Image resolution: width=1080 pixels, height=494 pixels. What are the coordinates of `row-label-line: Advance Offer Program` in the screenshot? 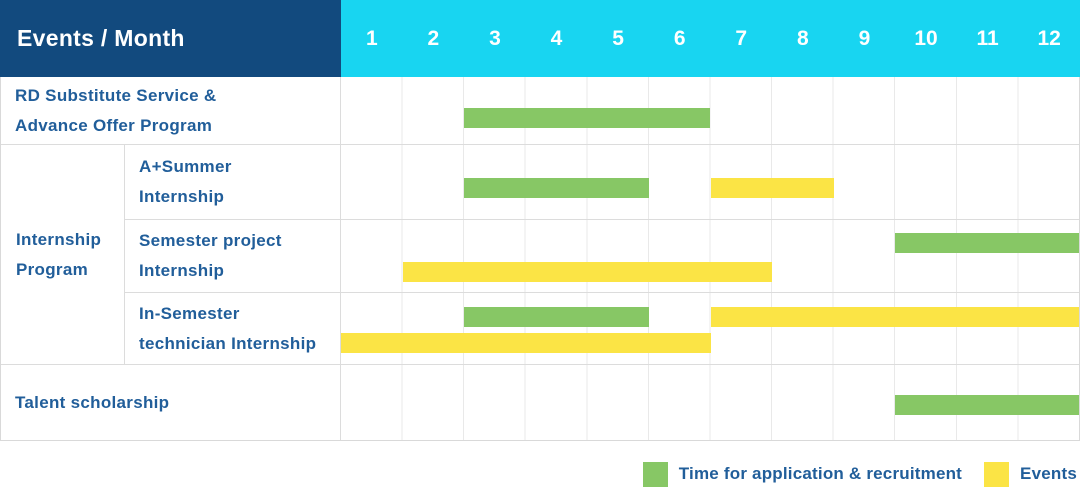 It's located at (114, 125).